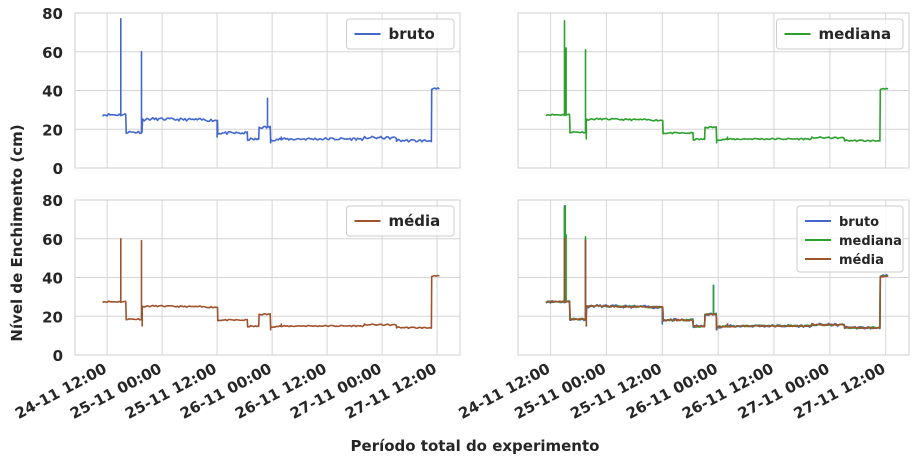  I want to click on legend: bruto, so click(400, 34).